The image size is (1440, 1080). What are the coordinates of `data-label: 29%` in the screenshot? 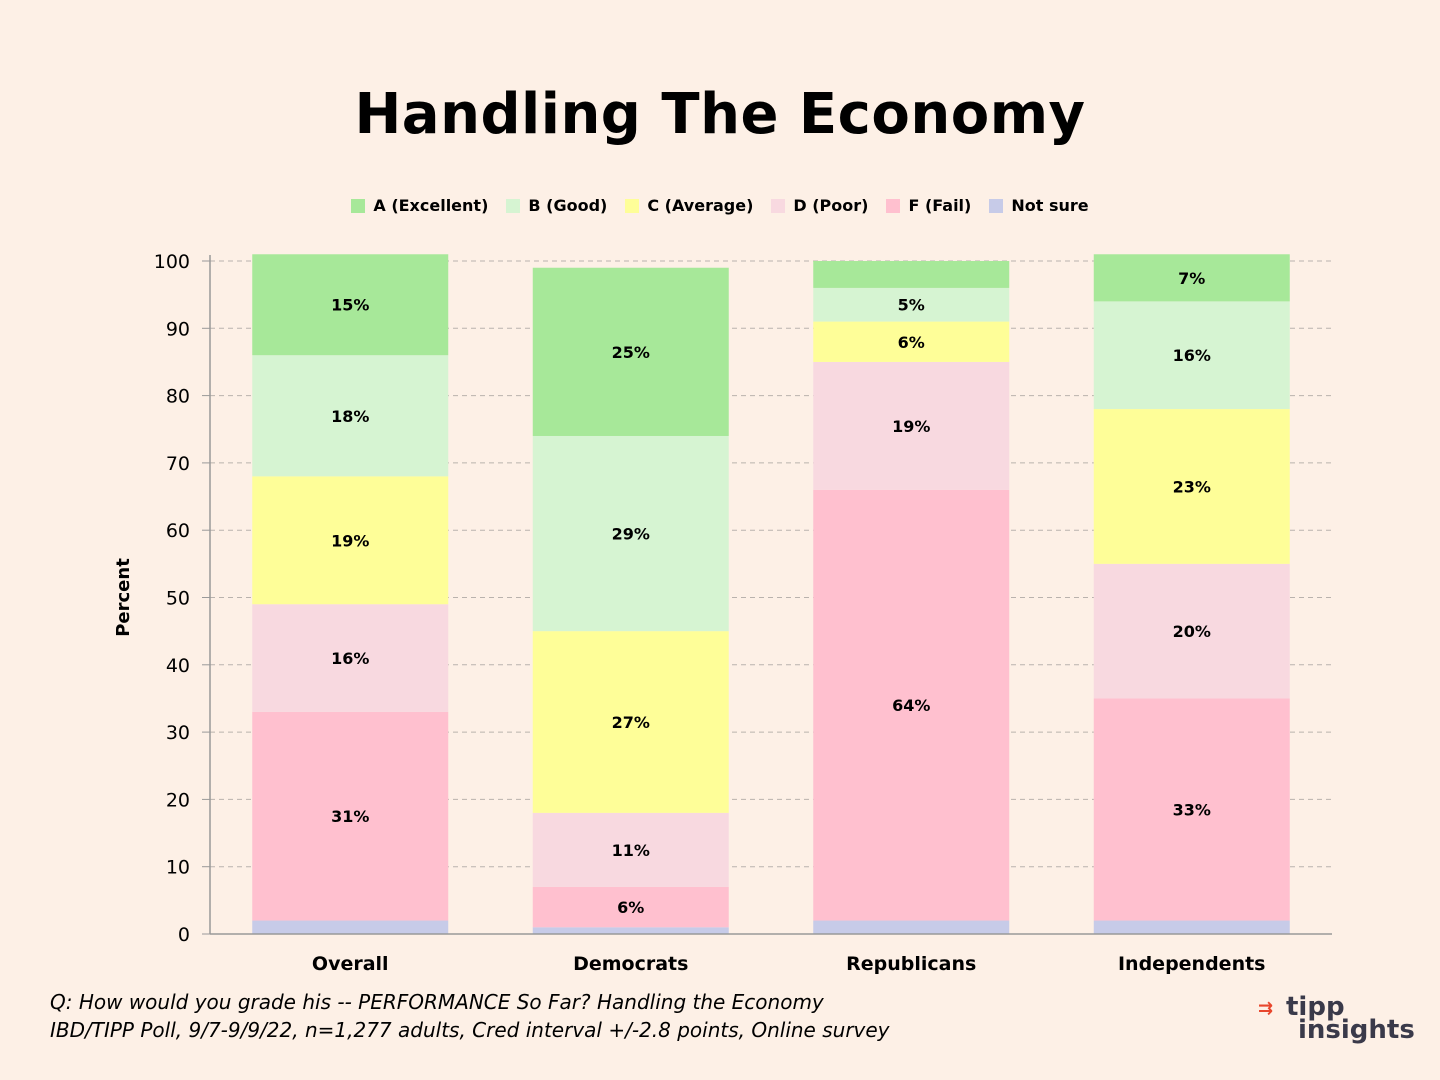 It's located at (631, 534).